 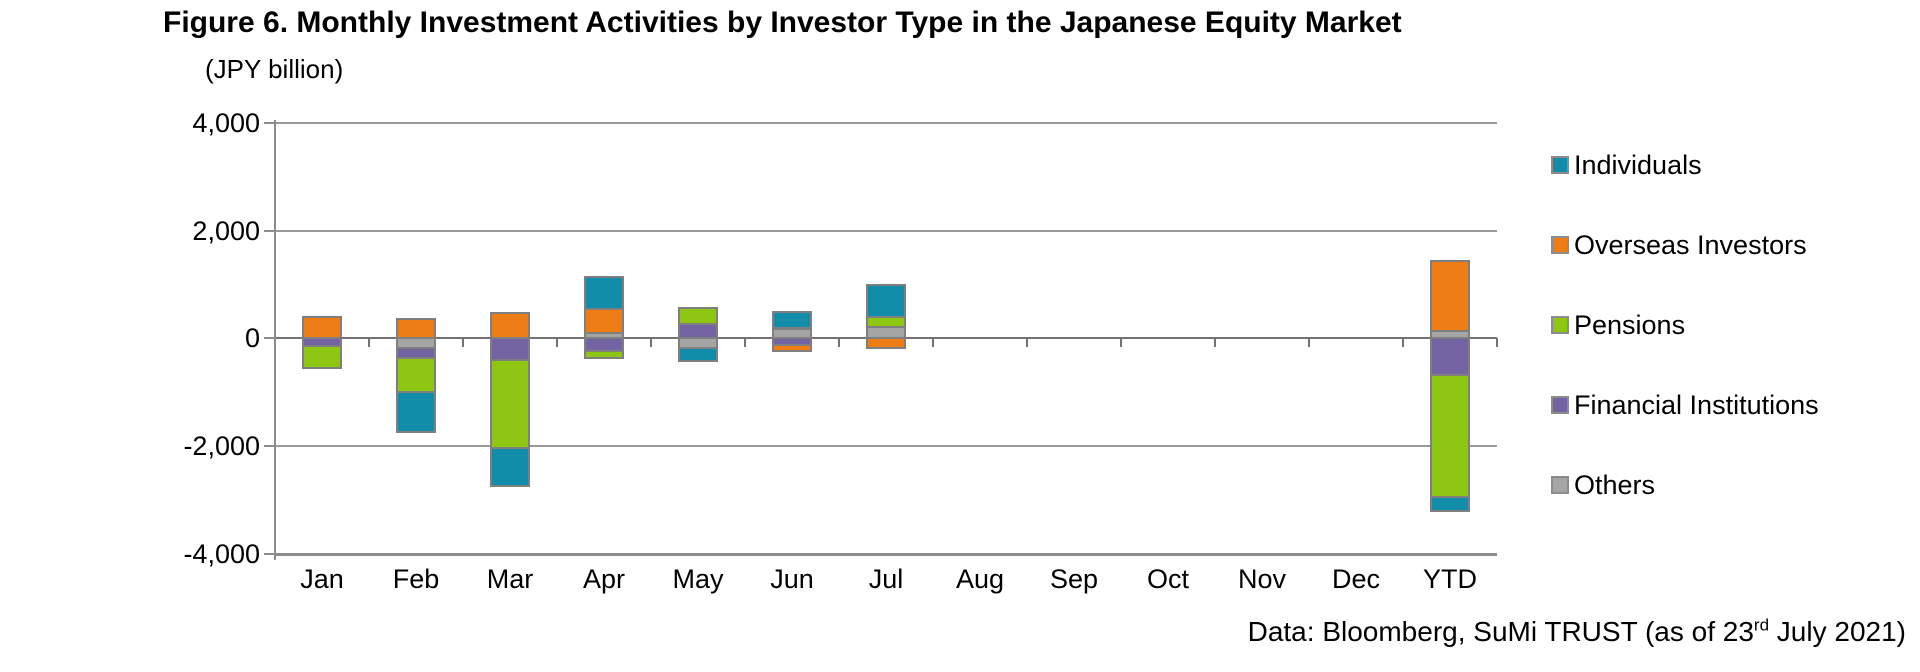 I want to click on ordinal-superscript: rd, so click(x=1761, y=625).